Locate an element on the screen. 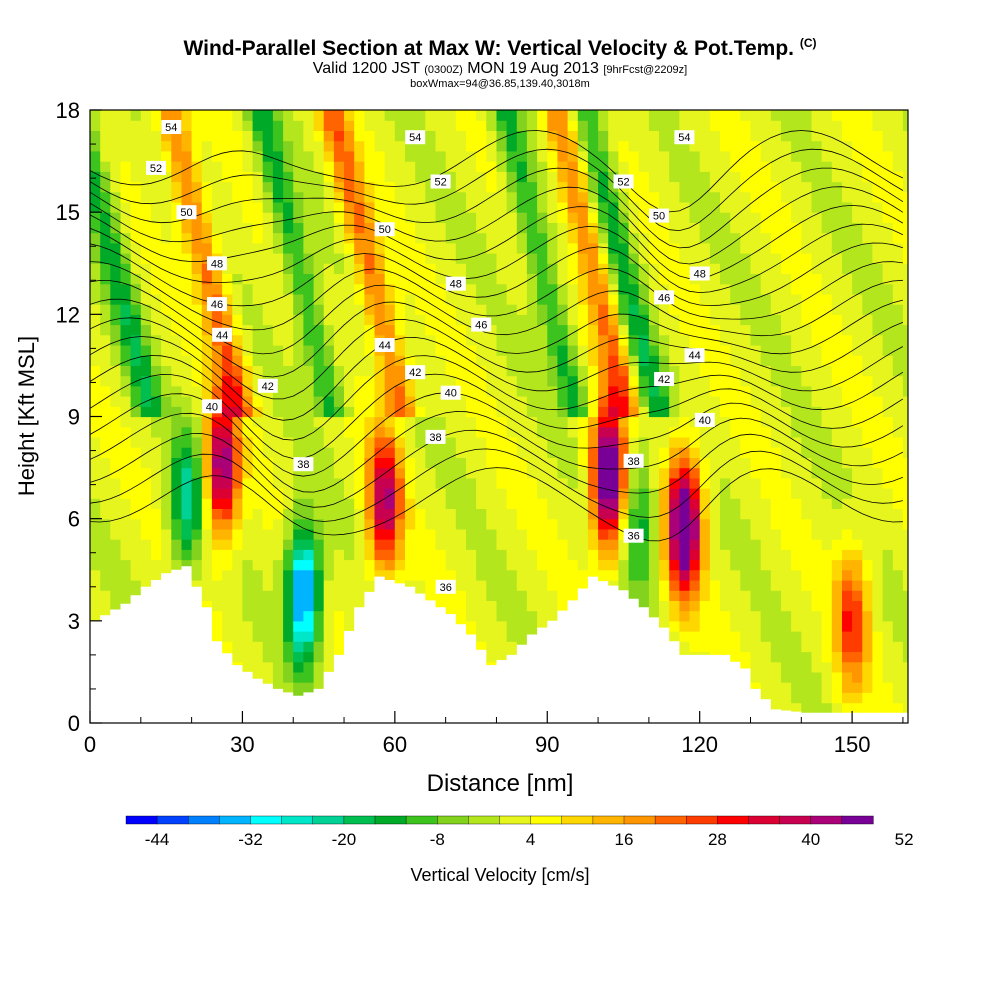 The width and height of the screenshot is (1000, 1000). theta-label-text: 38 is located at coordinates (633, 462).